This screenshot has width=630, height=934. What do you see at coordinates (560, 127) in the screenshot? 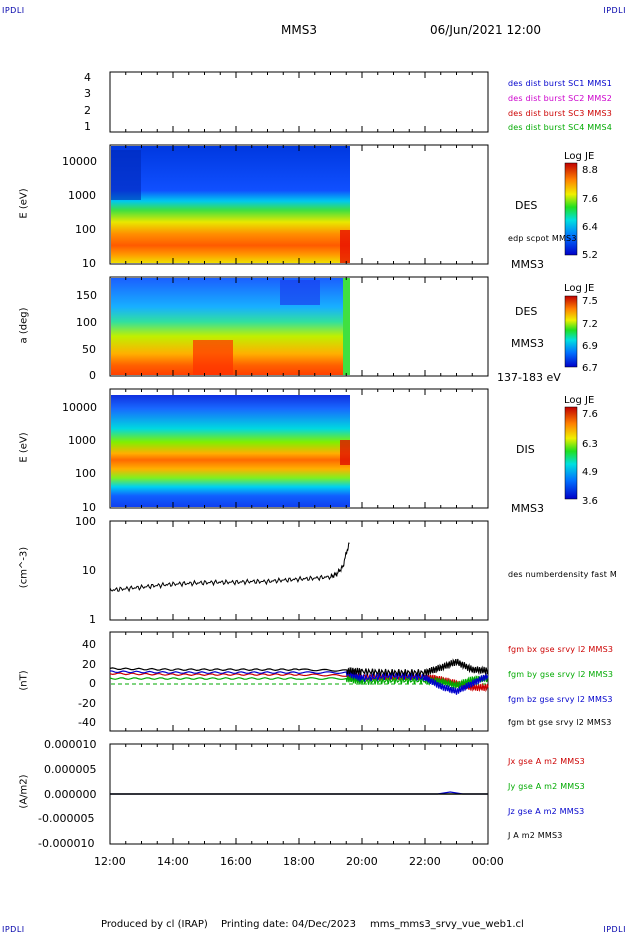
I see `p1-legend-3: des dist burst SC4 MMS4` at bounding box center [560, 127].